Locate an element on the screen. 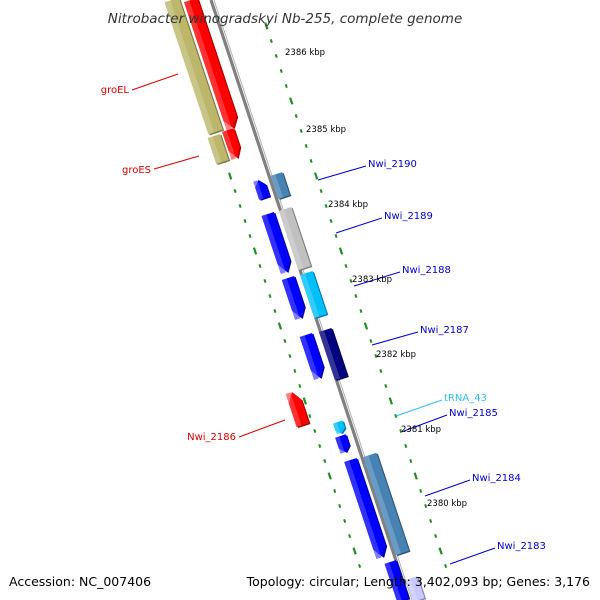 Image resolution: width=600 pixels, height=600 pixels. gene-label-Nwi_2184: Nwi_2184 is located at coordinates (496, 478).